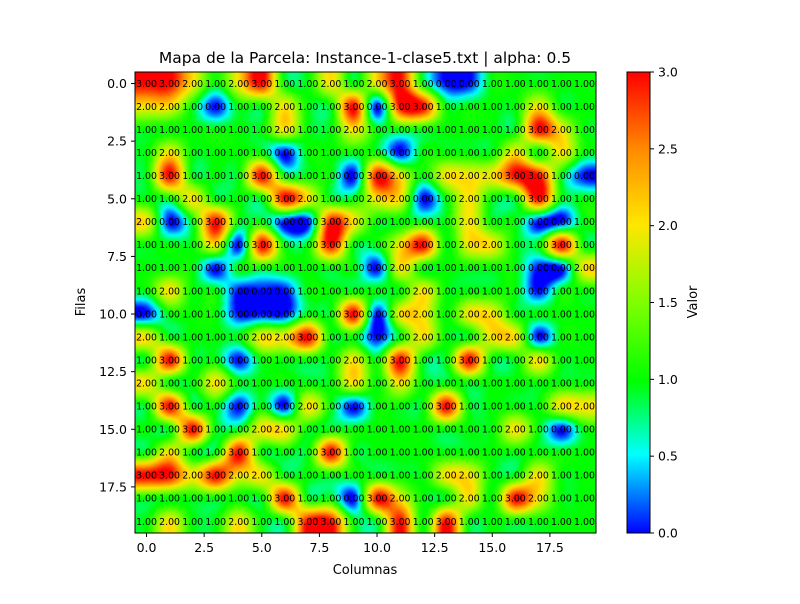 The width and height of the screenshot is (800, 604). What do you see at coordinates (117, 285) in the screenshot?
I see `y-axis: 0.0 2.5 5.0 7.5 10.0 12.5 15.0 17.5` at bounding box center [117, 285].